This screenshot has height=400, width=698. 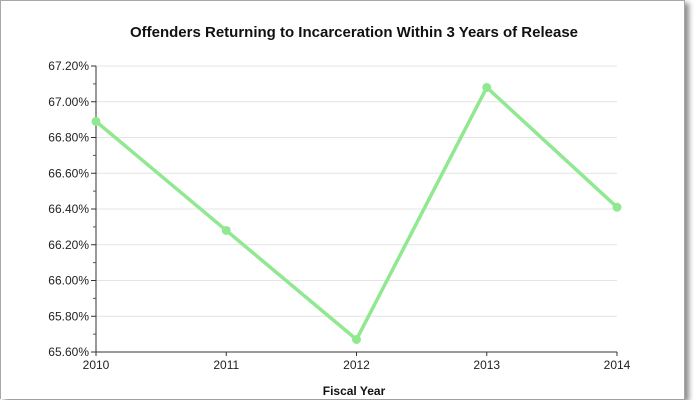 I want to click on y-tick-label: 66.40%, so click(x=68, y=209).